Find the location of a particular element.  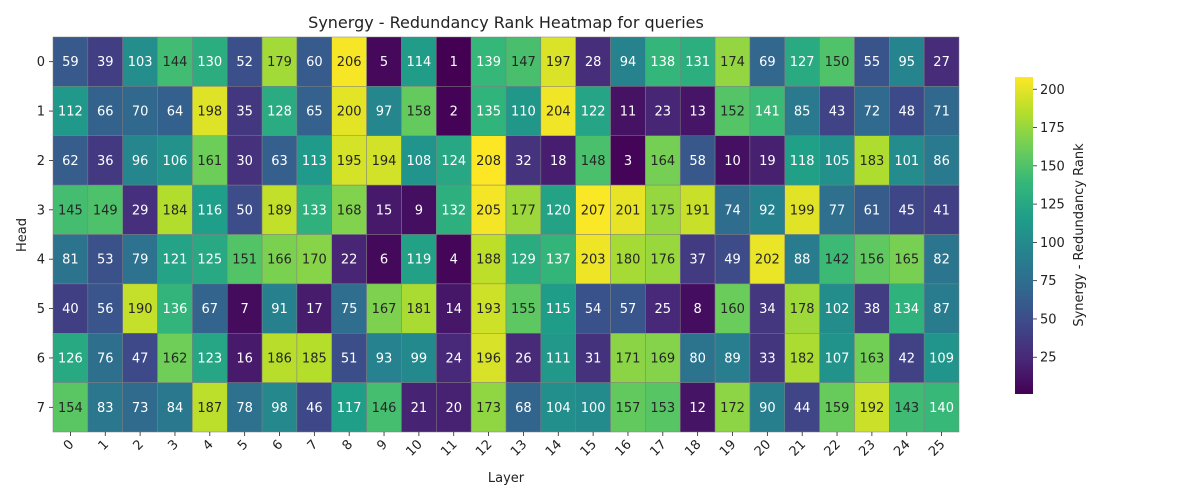

cell-value-label: 204 is located at coordinates (558, 112).